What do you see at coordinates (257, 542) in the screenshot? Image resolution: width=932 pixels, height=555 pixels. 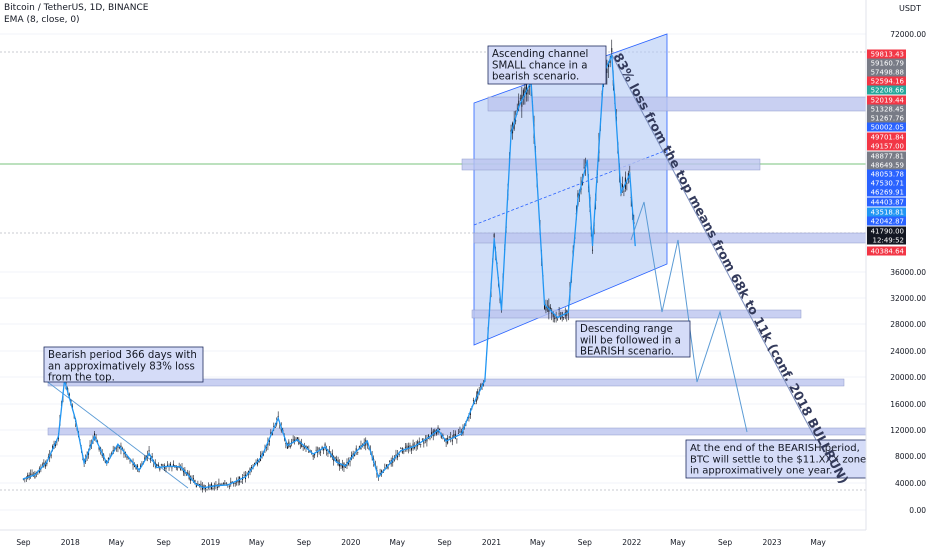 I see `x-tick-label: May` at bounding box center [257, 542].